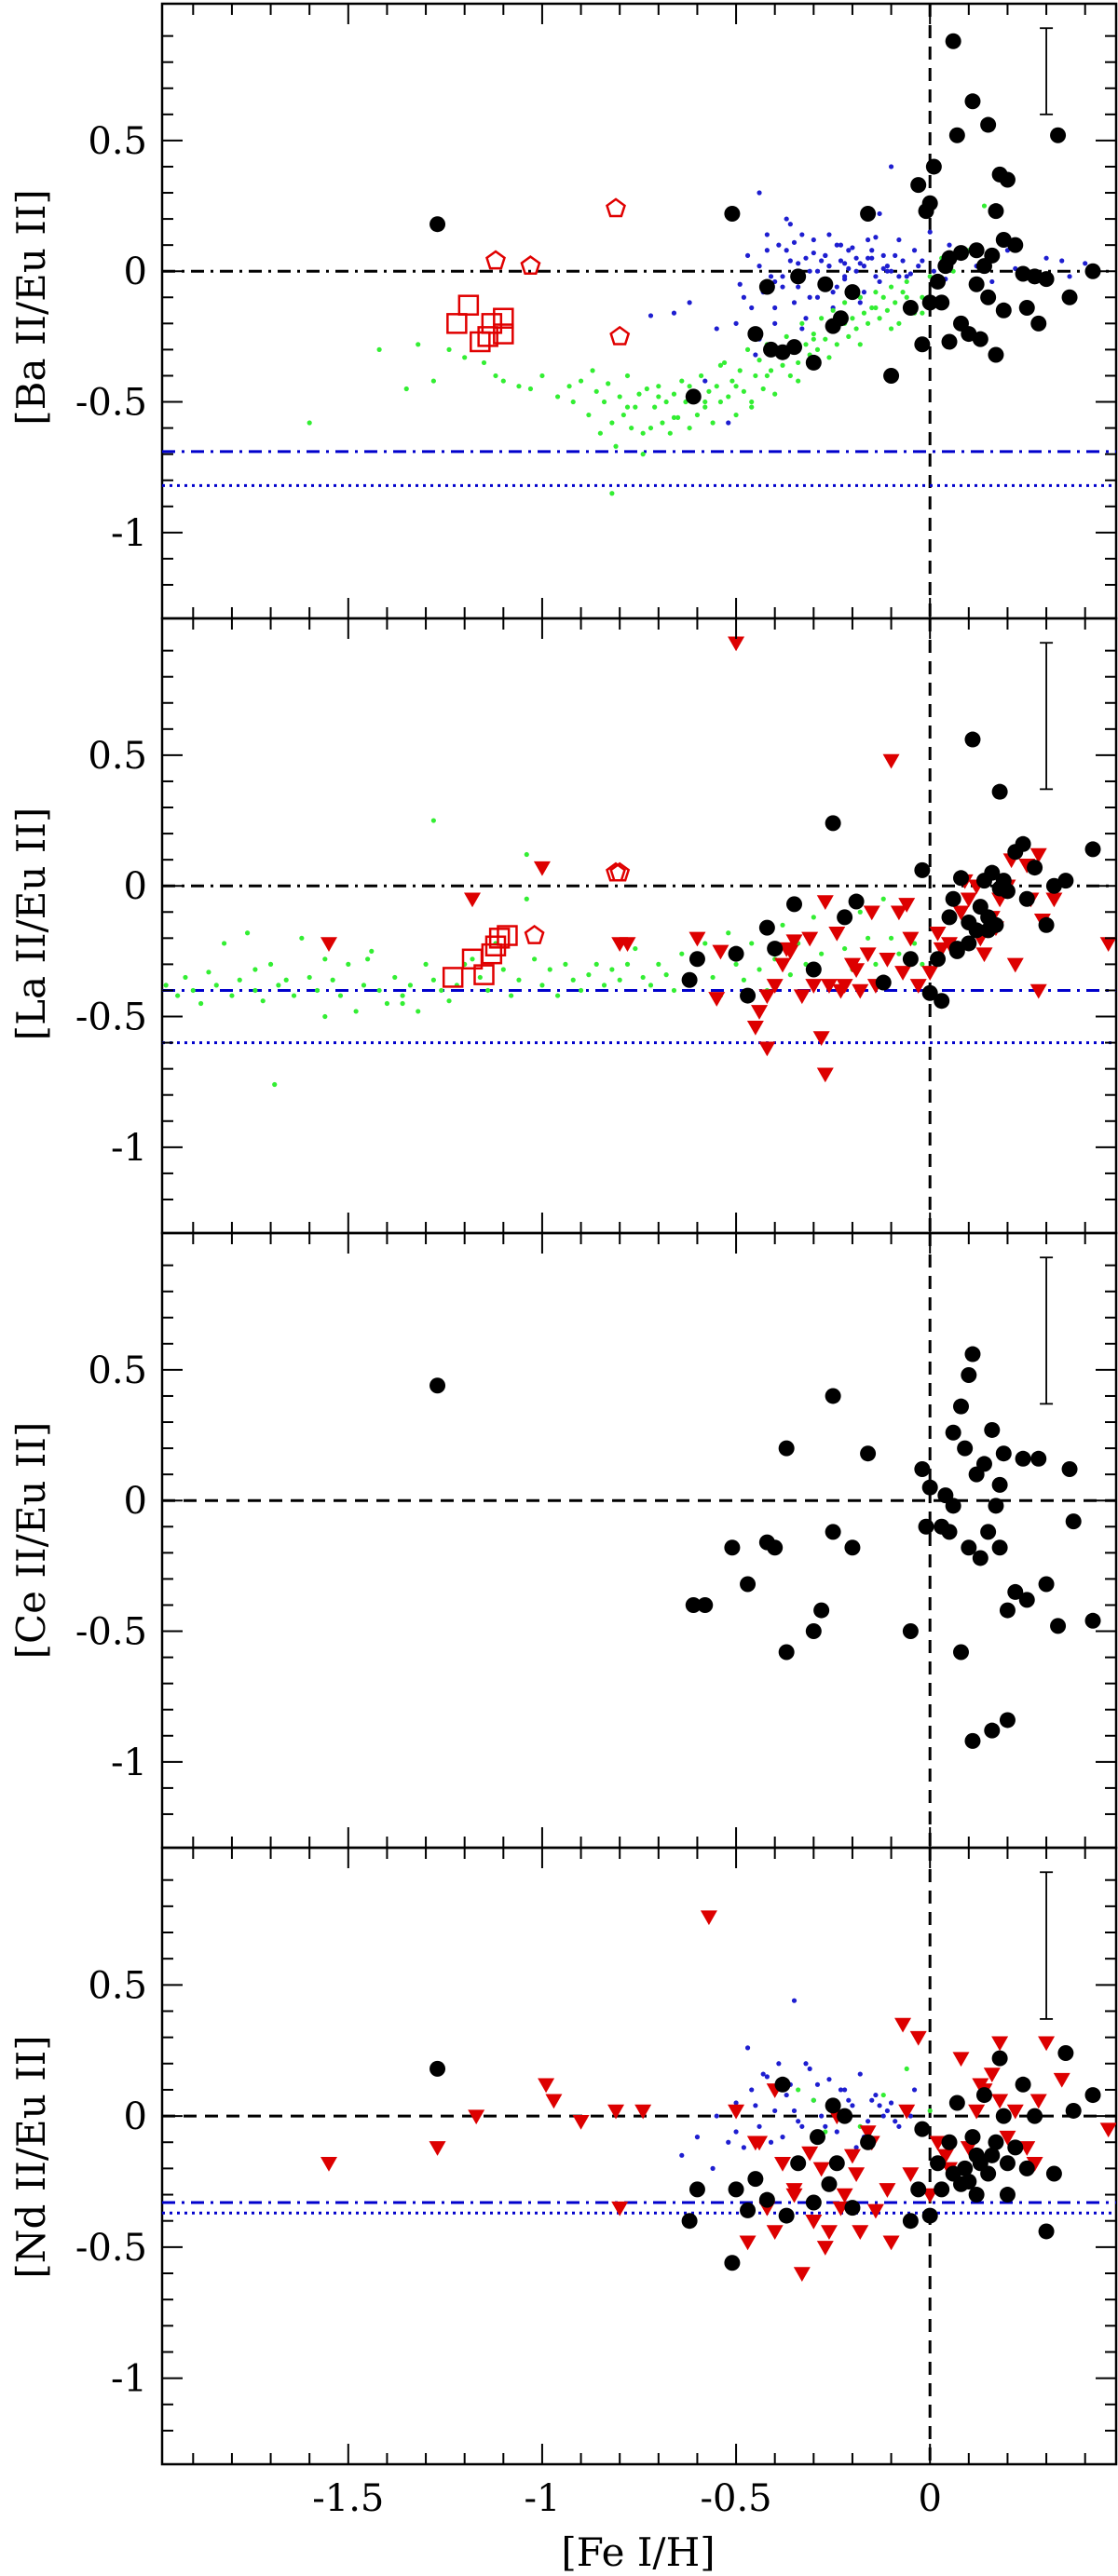 Image resolution: width=1118 pixels, height=2576 pixels. What do you see at coordinates (638, 2552) in the screenshot?
I see `x-axis-label: [Fe I/H]` at bounding box center [638, 2552].